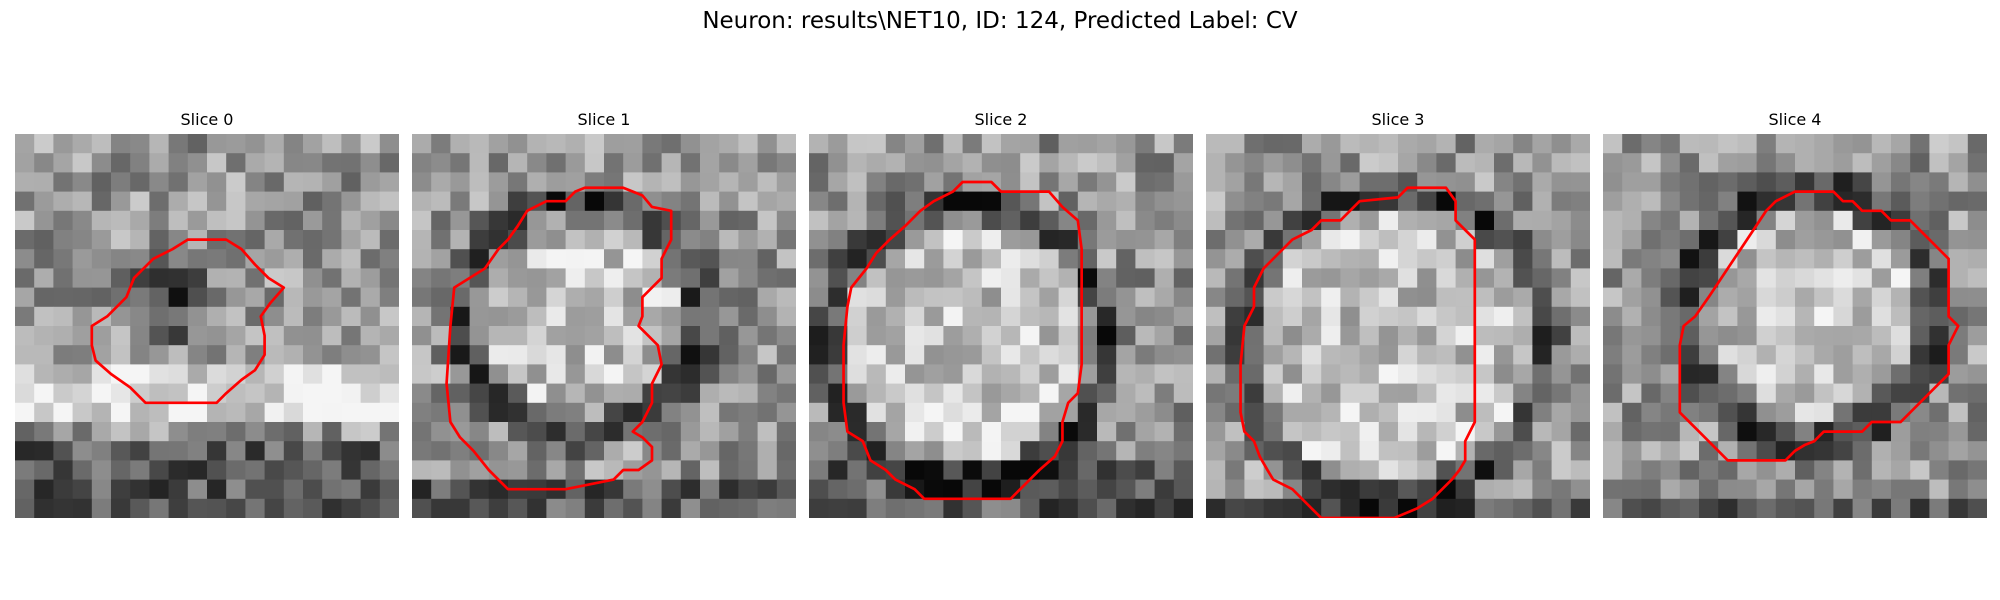 This screenshot has height=600, width=2000. I want to click on slice-title: Slice 1, so click(604, 119).